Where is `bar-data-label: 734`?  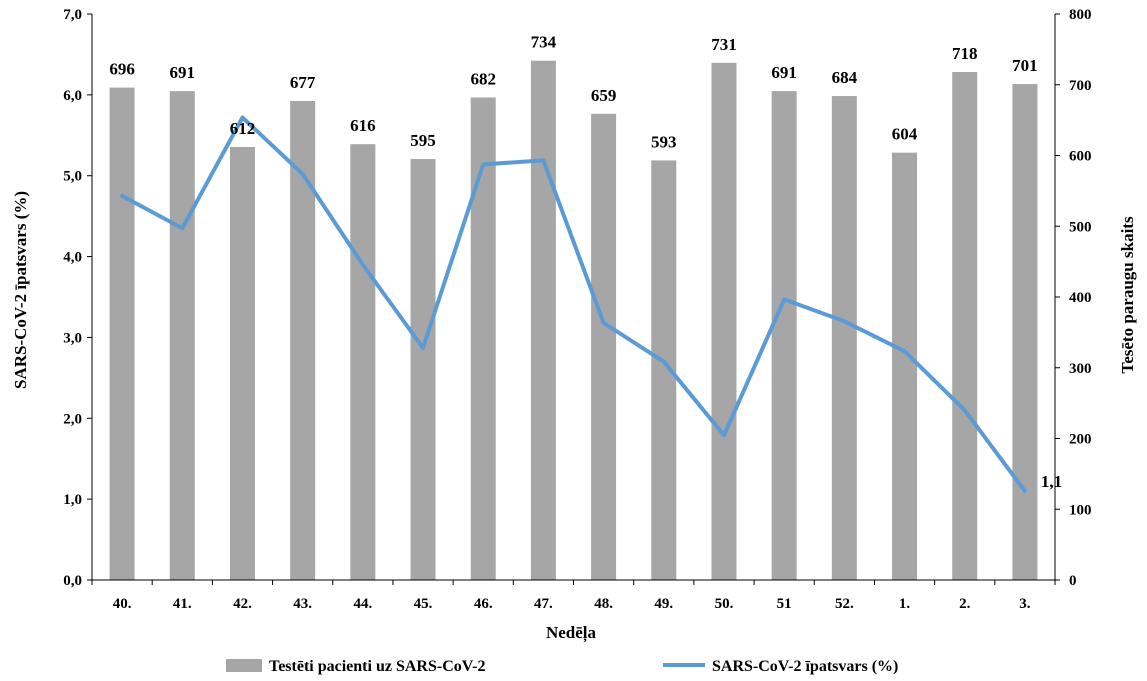 bar-data-label: 734 is located at coordinates (544, 42).